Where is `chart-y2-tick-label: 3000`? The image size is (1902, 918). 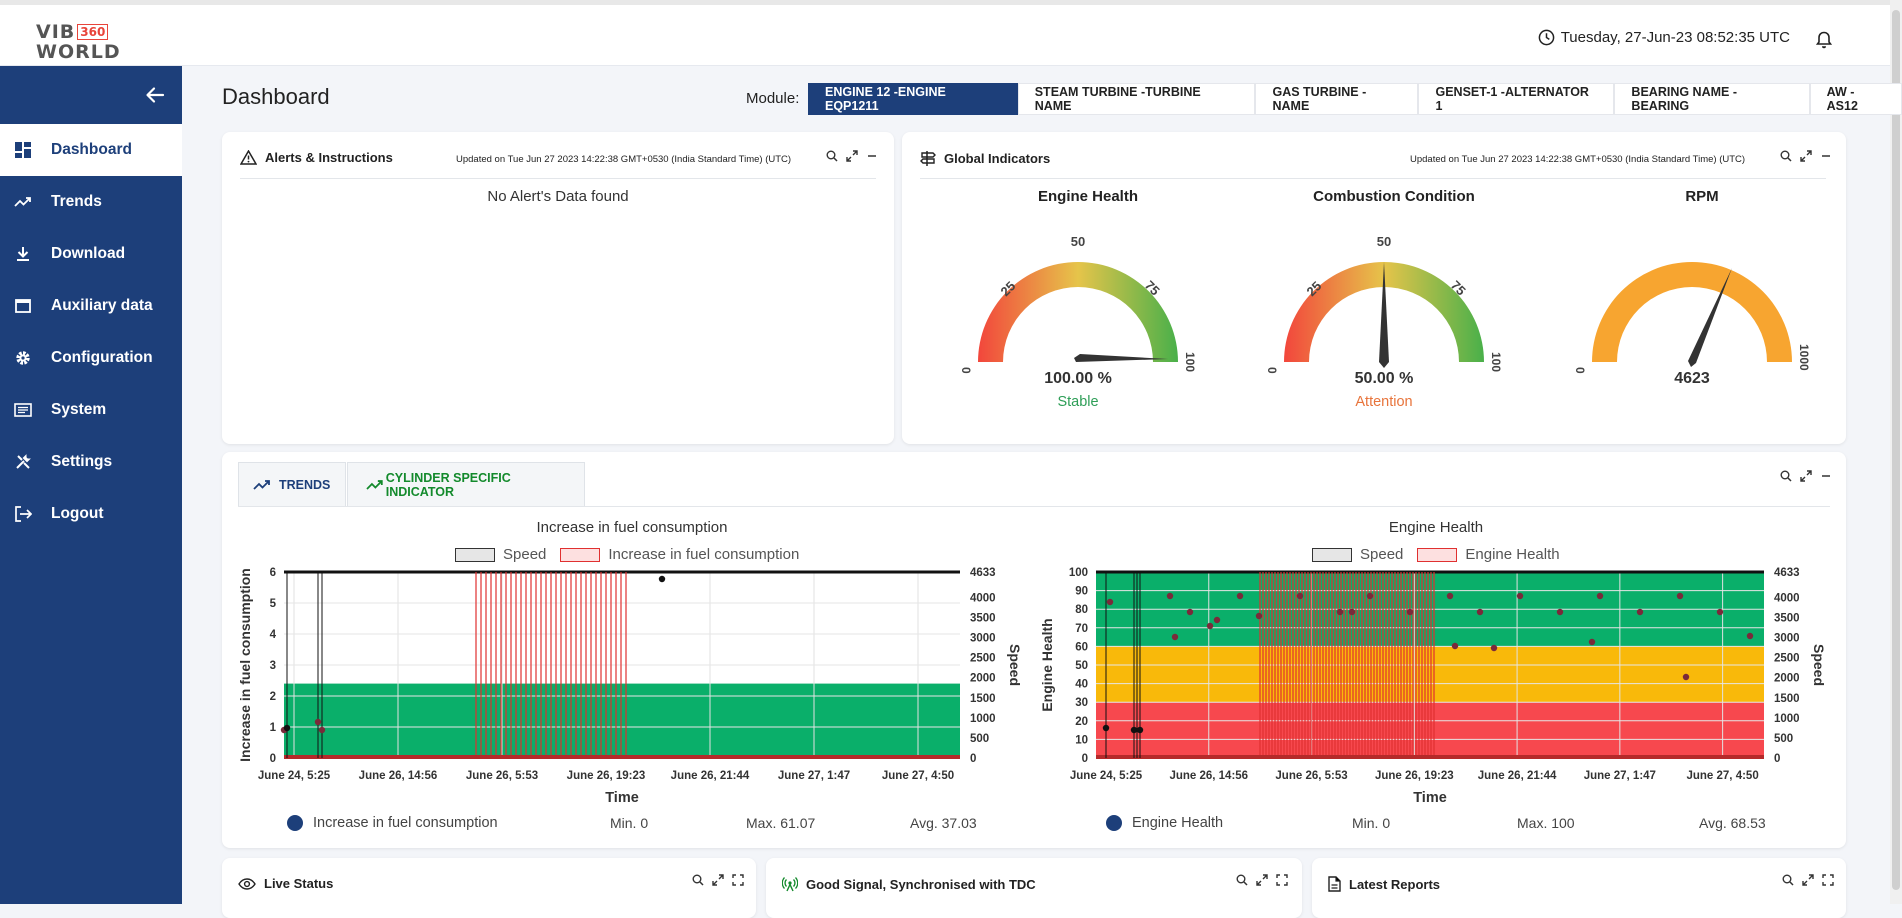
chart-y2-tick-label: 3000 is located at coordinates (1787, 639).